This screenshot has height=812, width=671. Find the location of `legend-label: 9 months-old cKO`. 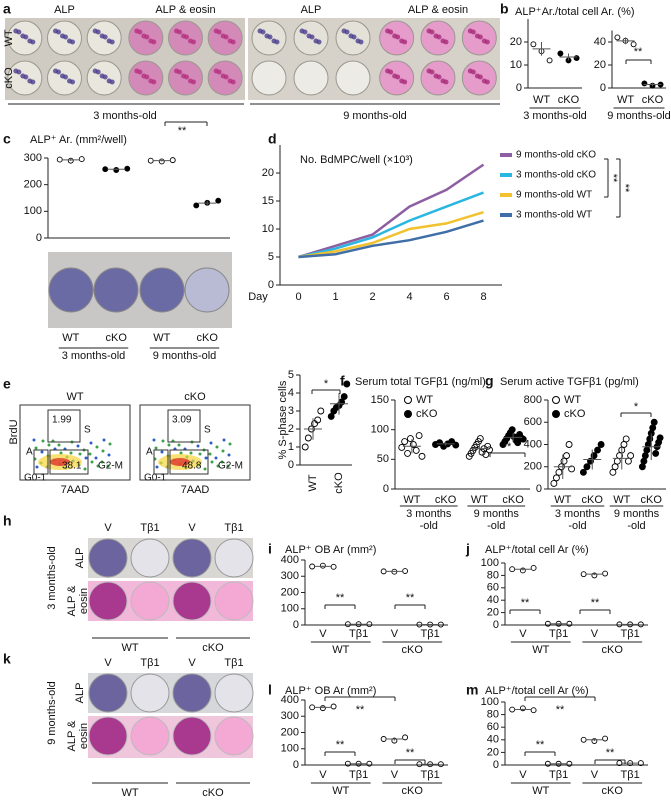

legend-label: 9 months-old cKO is located at coordinates (556, 155).